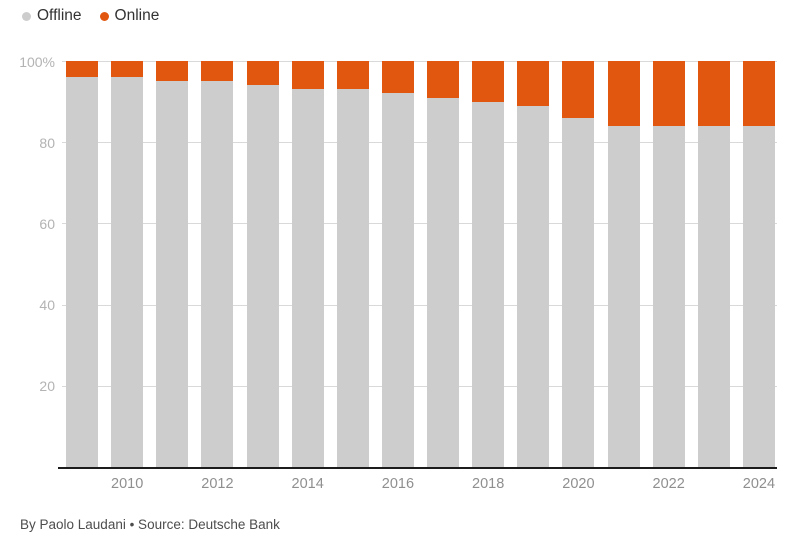 This screenshot has width=800, height=555. I want to click on bar-2021, so click(623, 264).